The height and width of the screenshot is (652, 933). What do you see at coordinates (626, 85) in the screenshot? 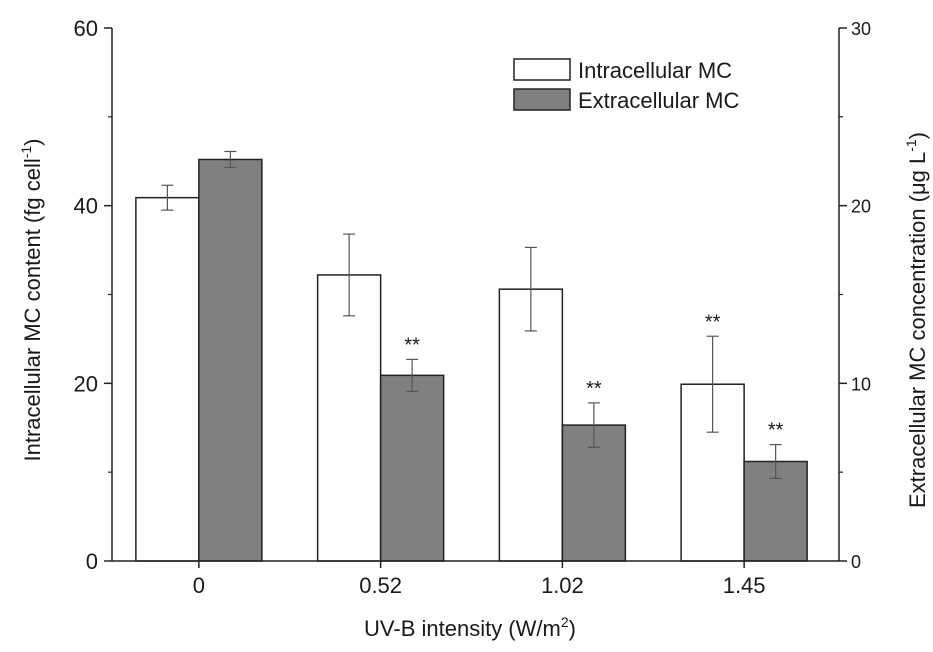
I see `legend: Intracellular MC Extracellular MC` at bounding box center [626, 85].